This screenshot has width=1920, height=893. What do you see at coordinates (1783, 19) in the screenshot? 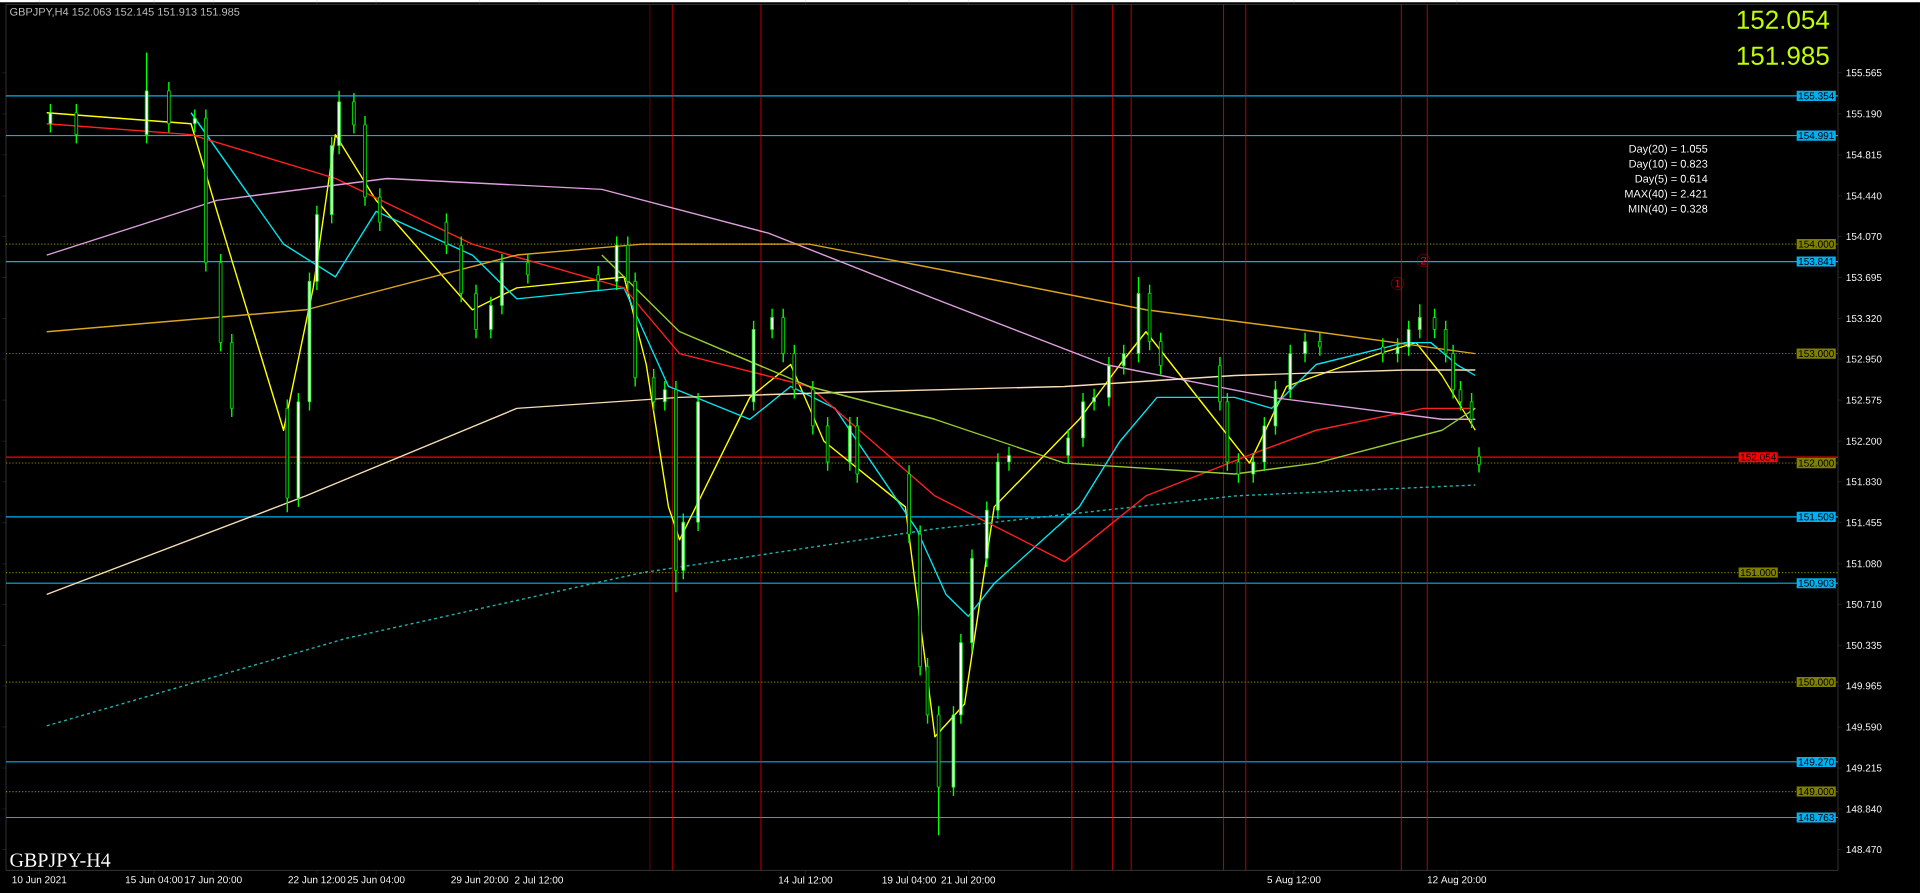
I see `annotation: 152.054` at bounding box center [1783, 19].